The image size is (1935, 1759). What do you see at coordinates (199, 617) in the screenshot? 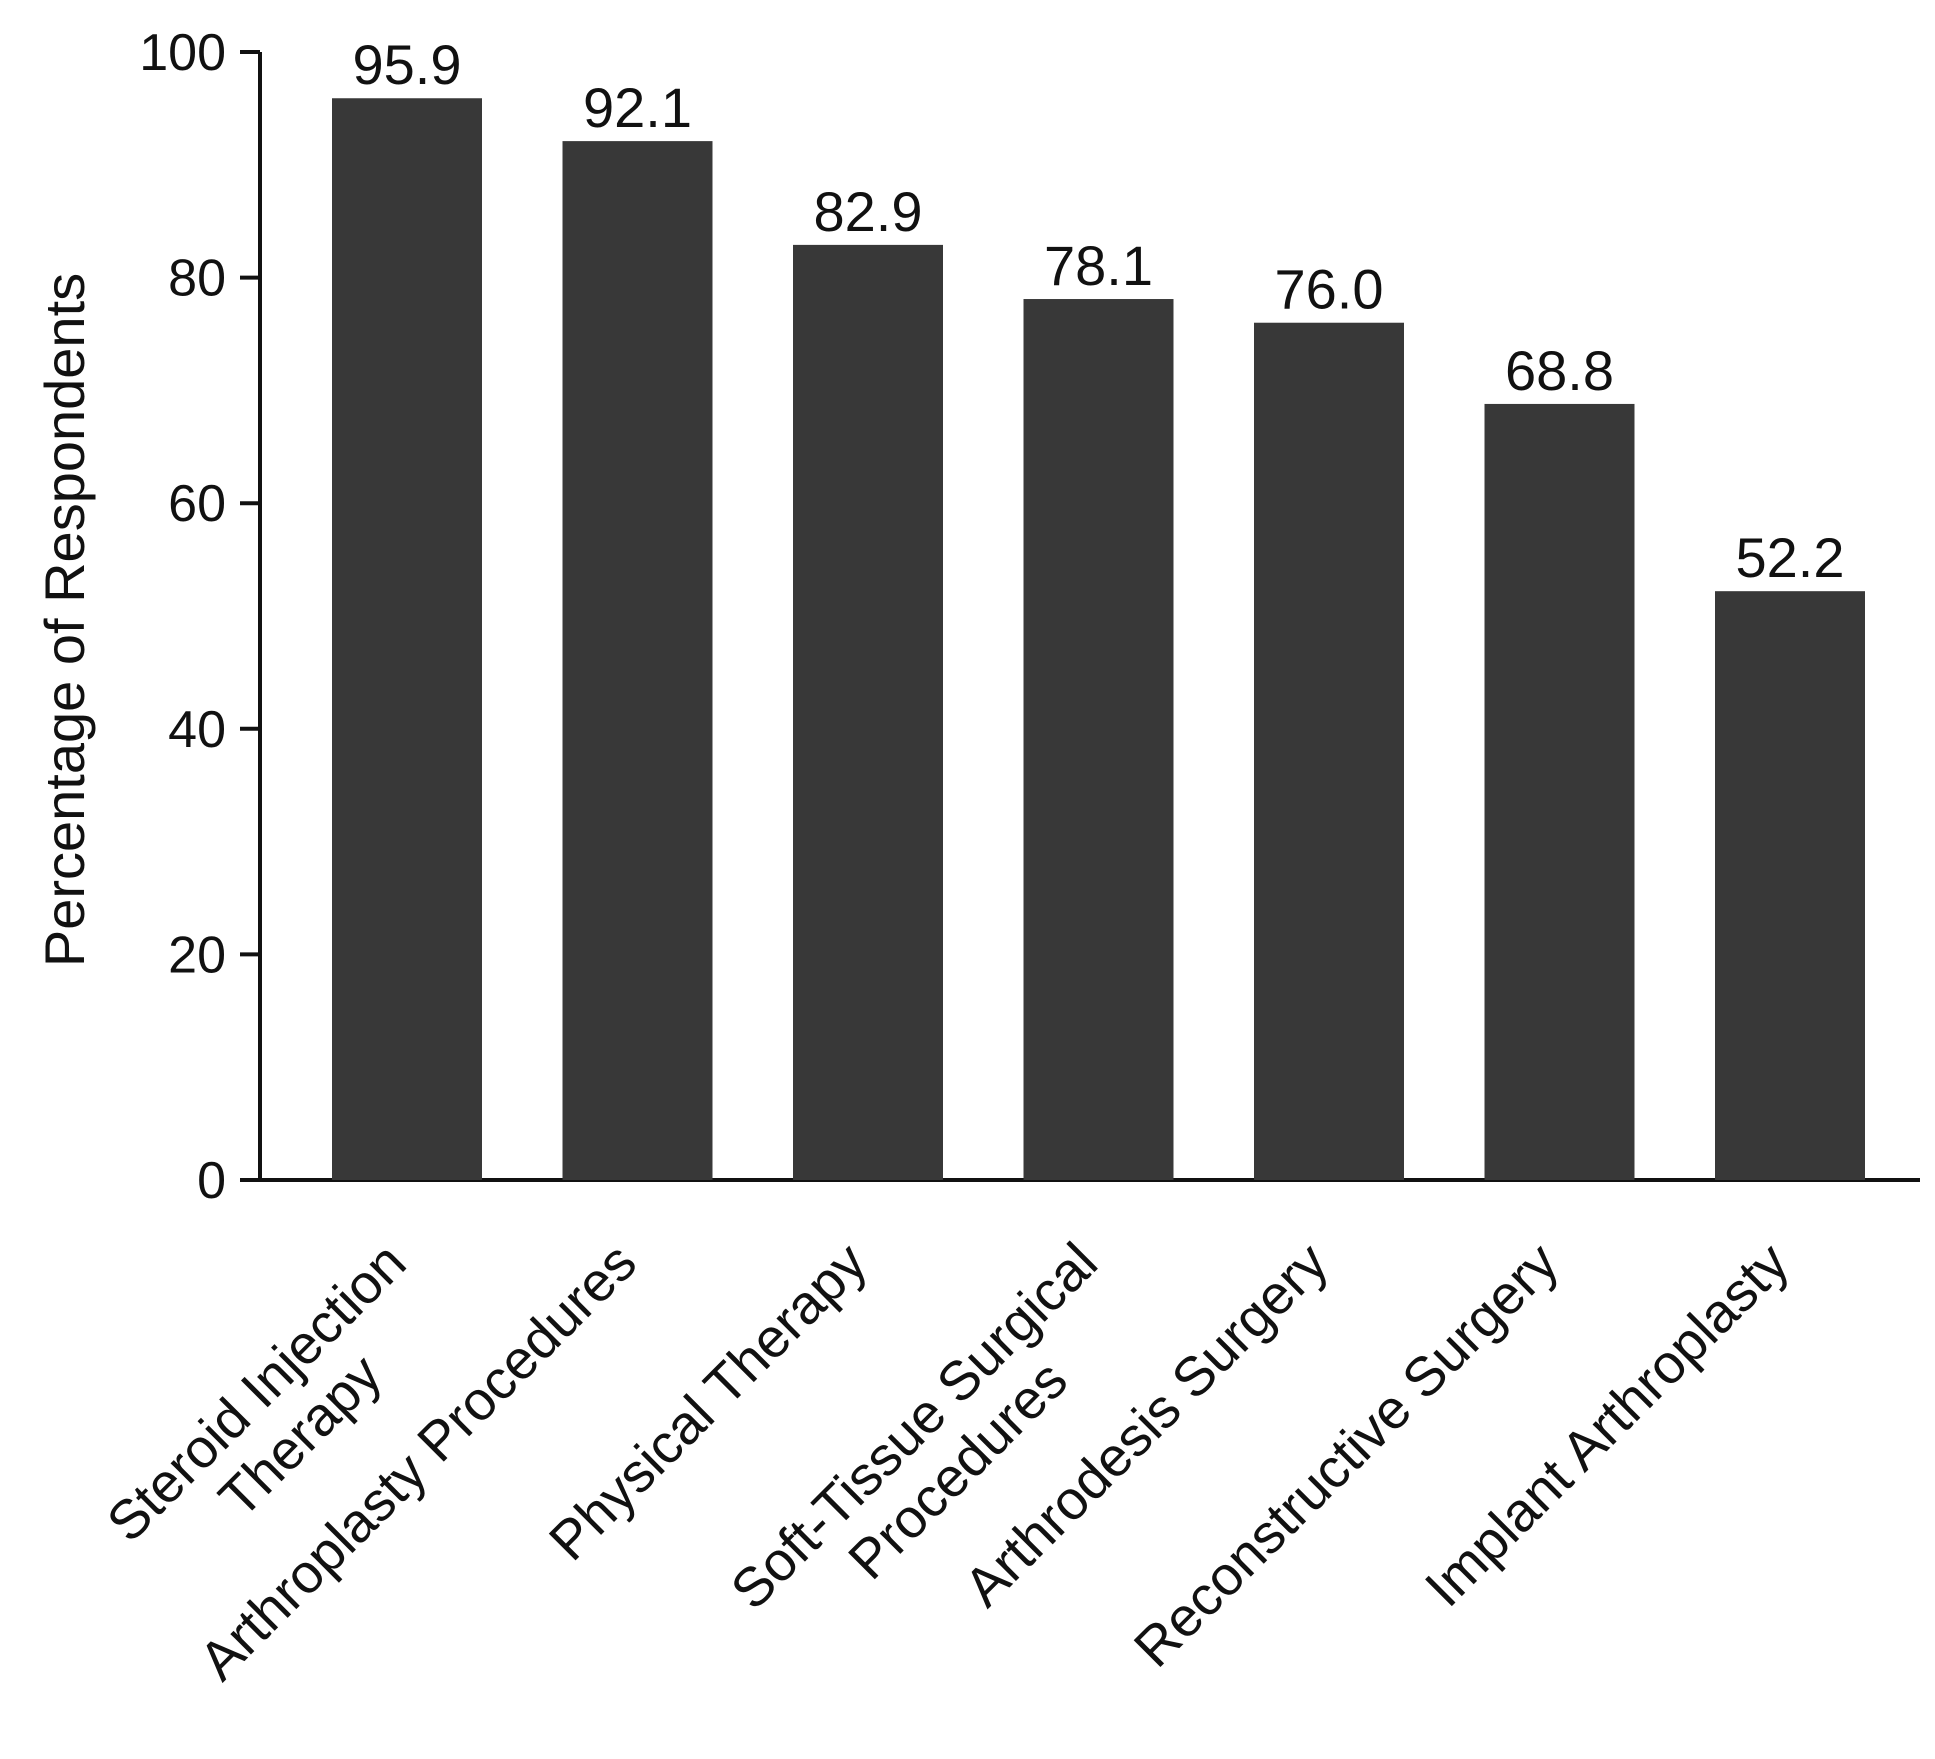
I see `y-axis-ticks: 0 20 40 60 80 100` at bounding box center [199, 617].